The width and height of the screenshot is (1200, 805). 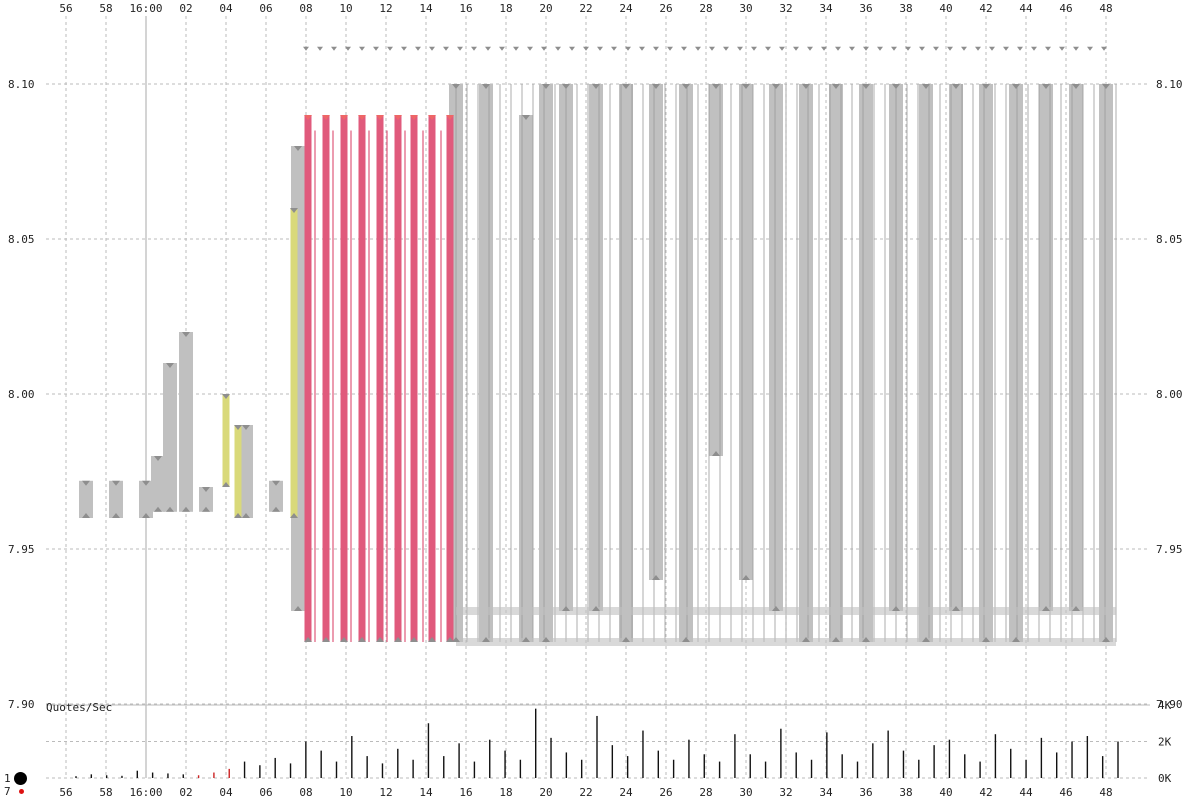 What do you see at coordinates (21, 239) in the screenshot?
I see `y-tick-label-left: 8.05` at bounding box center [21, 239].